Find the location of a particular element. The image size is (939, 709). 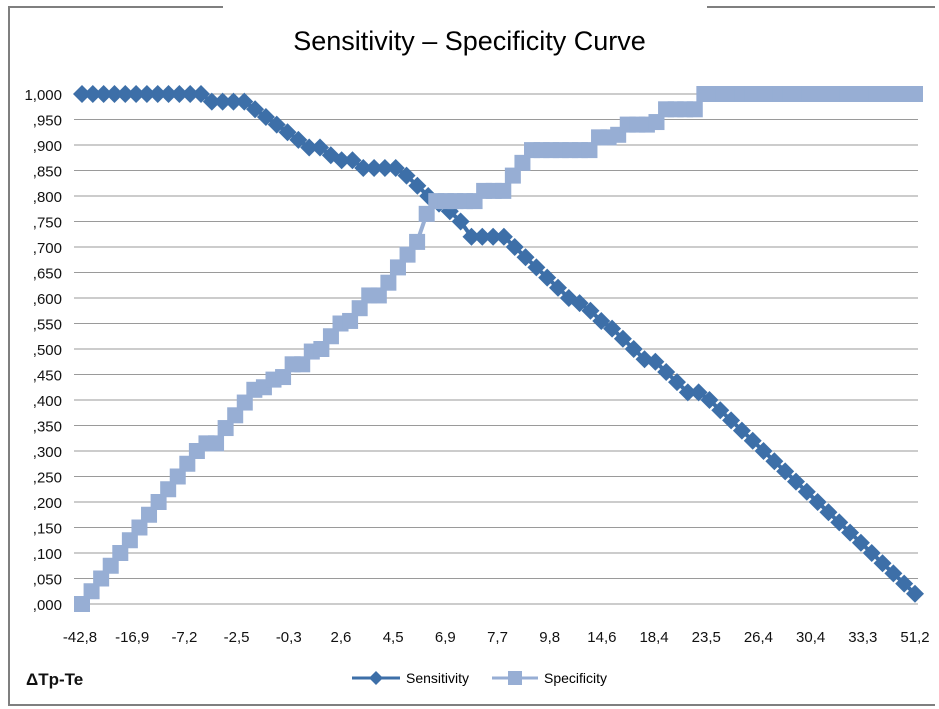

x-tick-label: 2,6 is located at coordinates (341, 637).